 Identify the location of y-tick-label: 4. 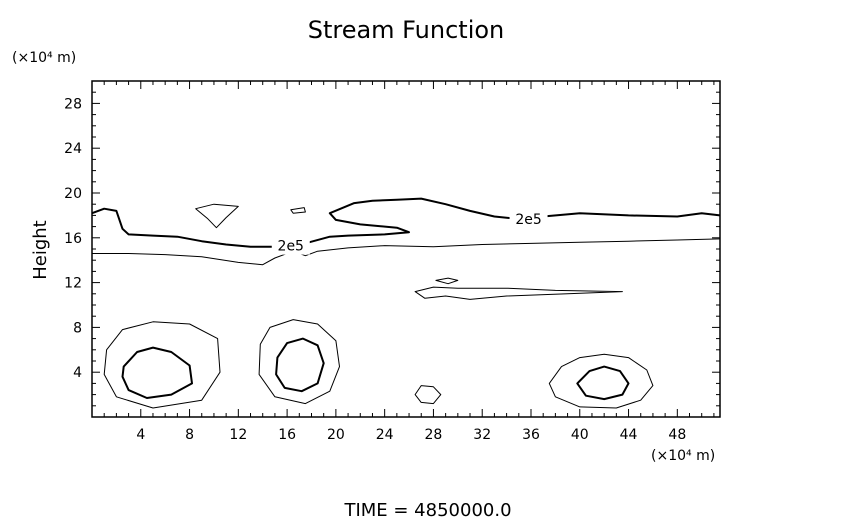
(77, 373).